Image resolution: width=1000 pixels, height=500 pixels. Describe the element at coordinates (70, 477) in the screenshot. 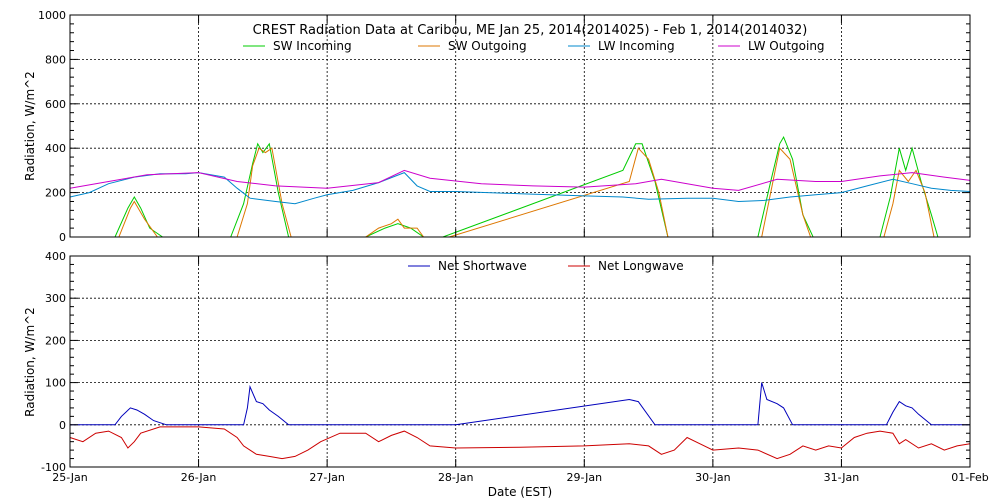

I see `x-tick-label: 25-Jan` at that location.